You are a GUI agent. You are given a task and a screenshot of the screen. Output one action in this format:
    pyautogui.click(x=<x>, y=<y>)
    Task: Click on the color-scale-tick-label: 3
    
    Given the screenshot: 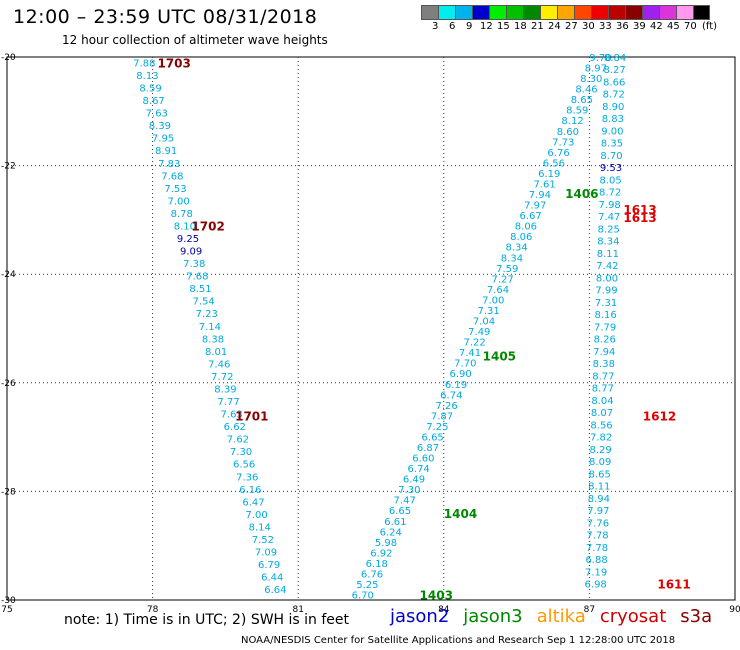 What is the action you would take?
    pyautogui.click(x=435, y=26)
    